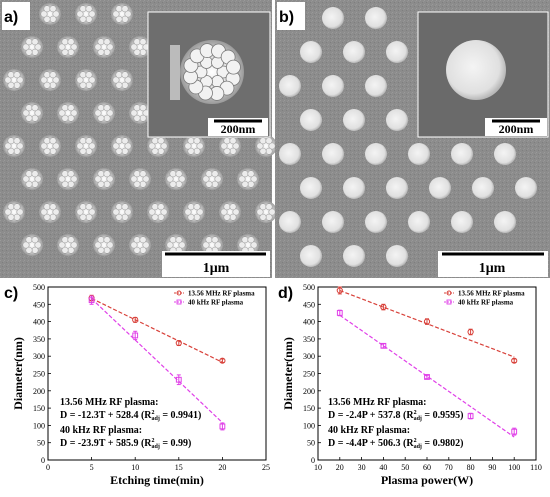 The width and height of the screenshot is (550, 497). I want to click on x-tick-label: 60, so click(427, 467).